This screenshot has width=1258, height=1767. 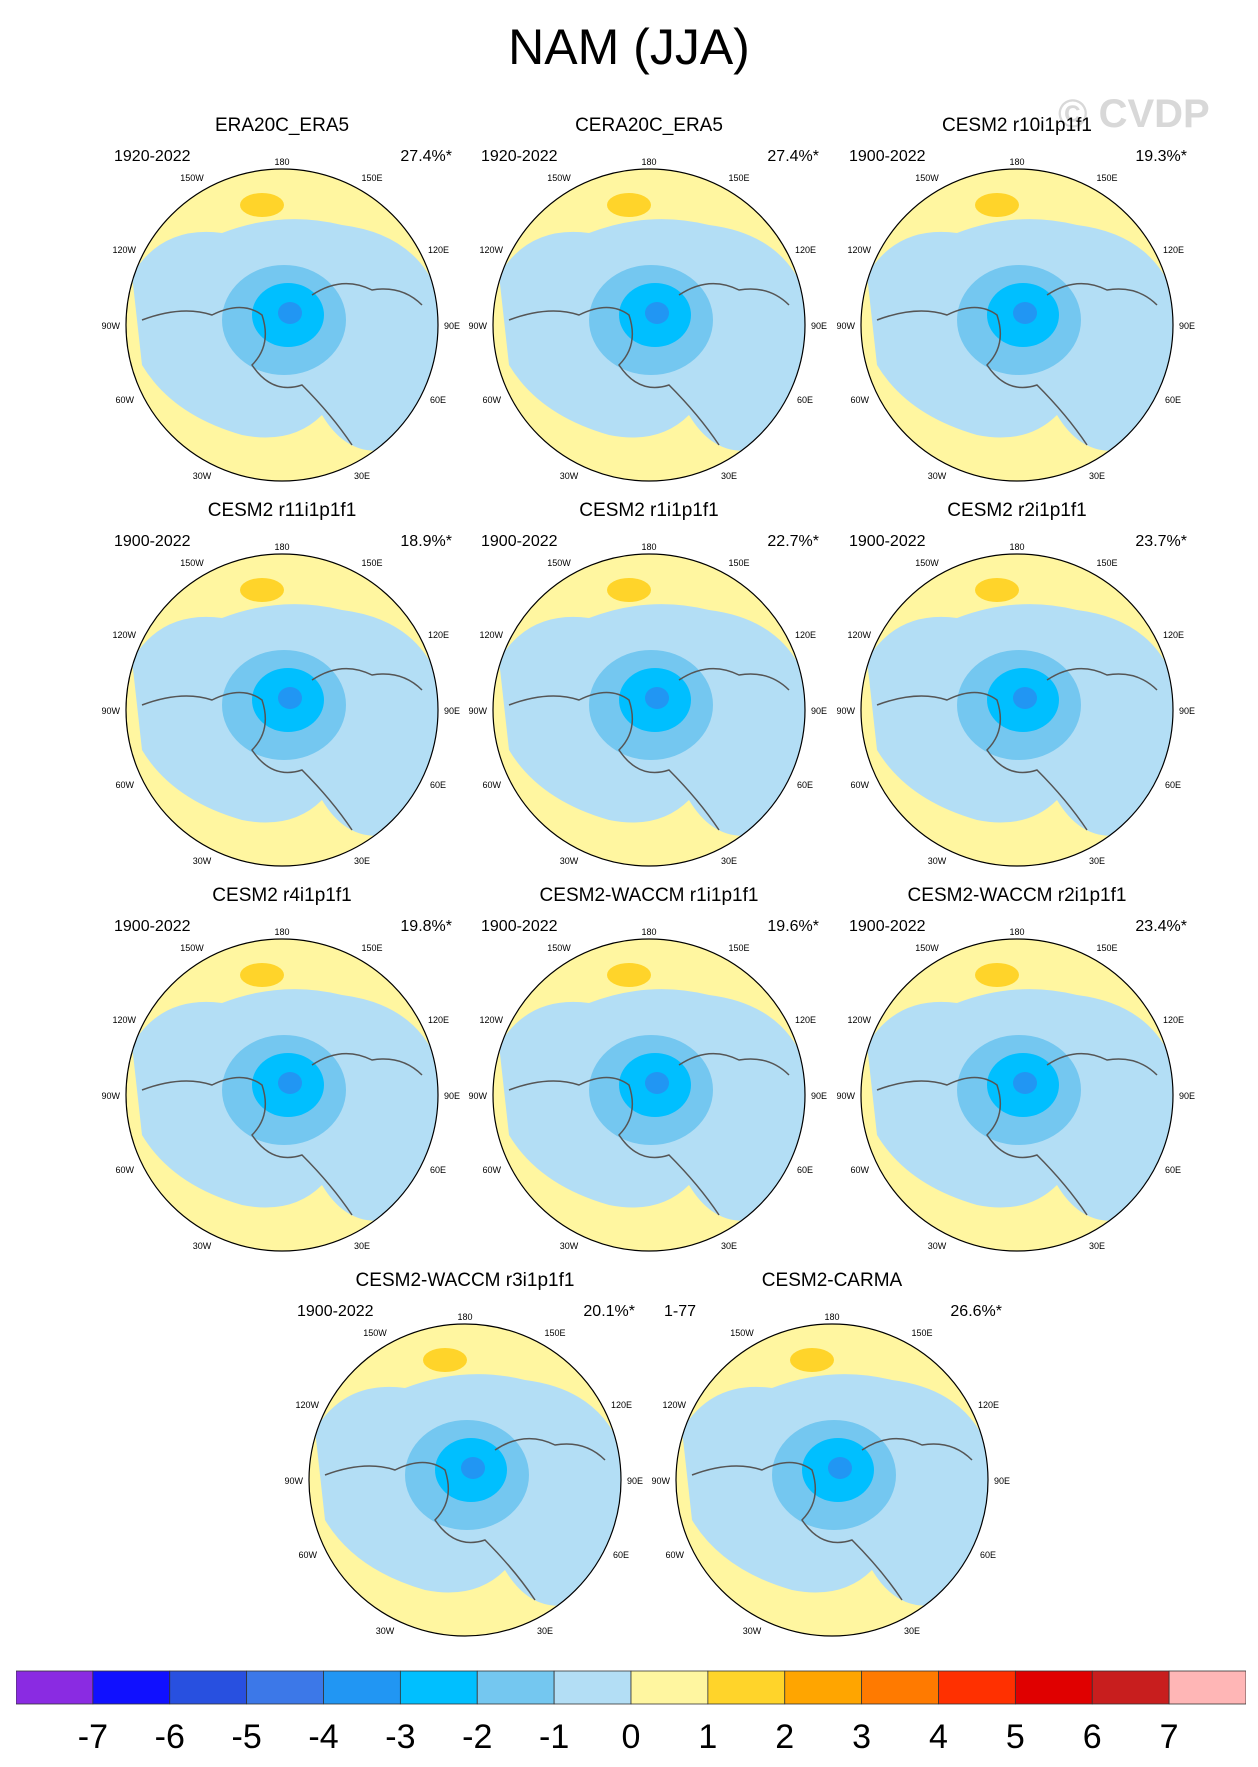 I want to click on colorbar-tick: -1, so click(x=554, y=1736).